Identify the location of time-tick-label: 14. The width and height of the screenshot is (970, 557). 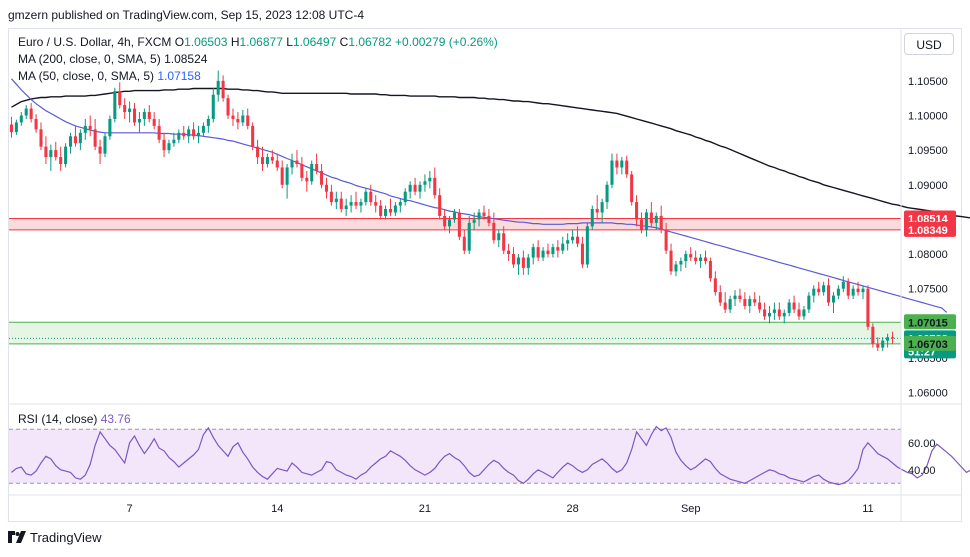
(277, 509).